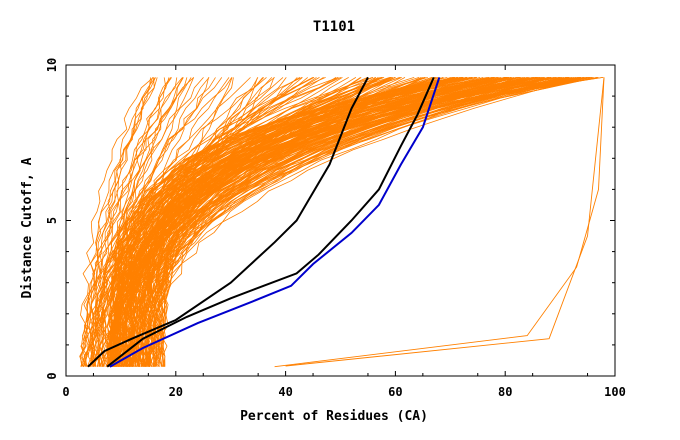 Image resolution: width=680 pixels, height=440 pixels. Describe the element at coordinates (285, 392) in the screenshot. I see `x-tick-label: 40` at that location.